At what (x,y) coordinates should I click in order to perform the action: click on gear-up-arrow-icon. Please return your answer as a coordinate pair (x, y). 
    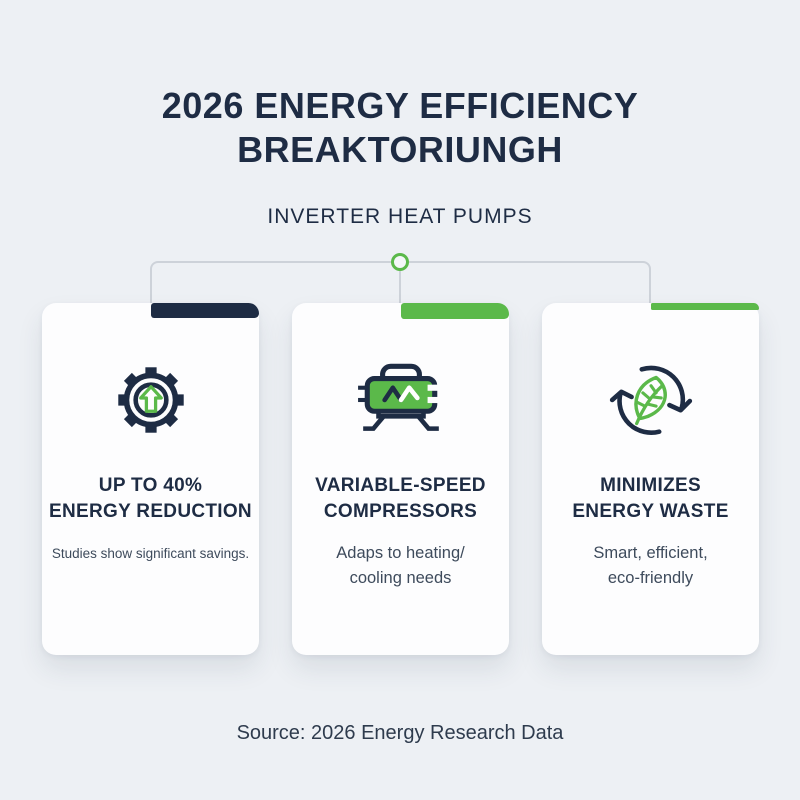
    Looking at the image, I should click on (150, 400).